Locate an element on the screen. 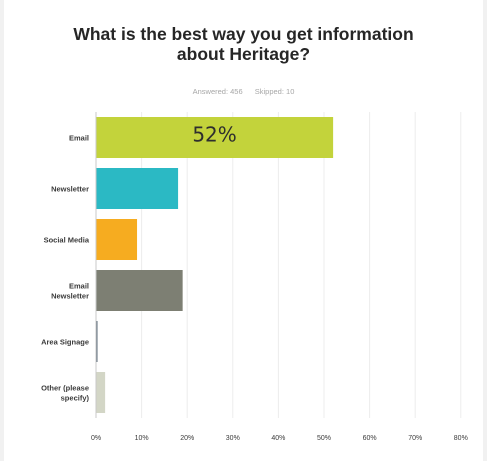 Image resolution: width=487 pixels, height=461 pixels. response-stats: Answered: 456 Skipped: 10 is located at coordinates (243, 91).